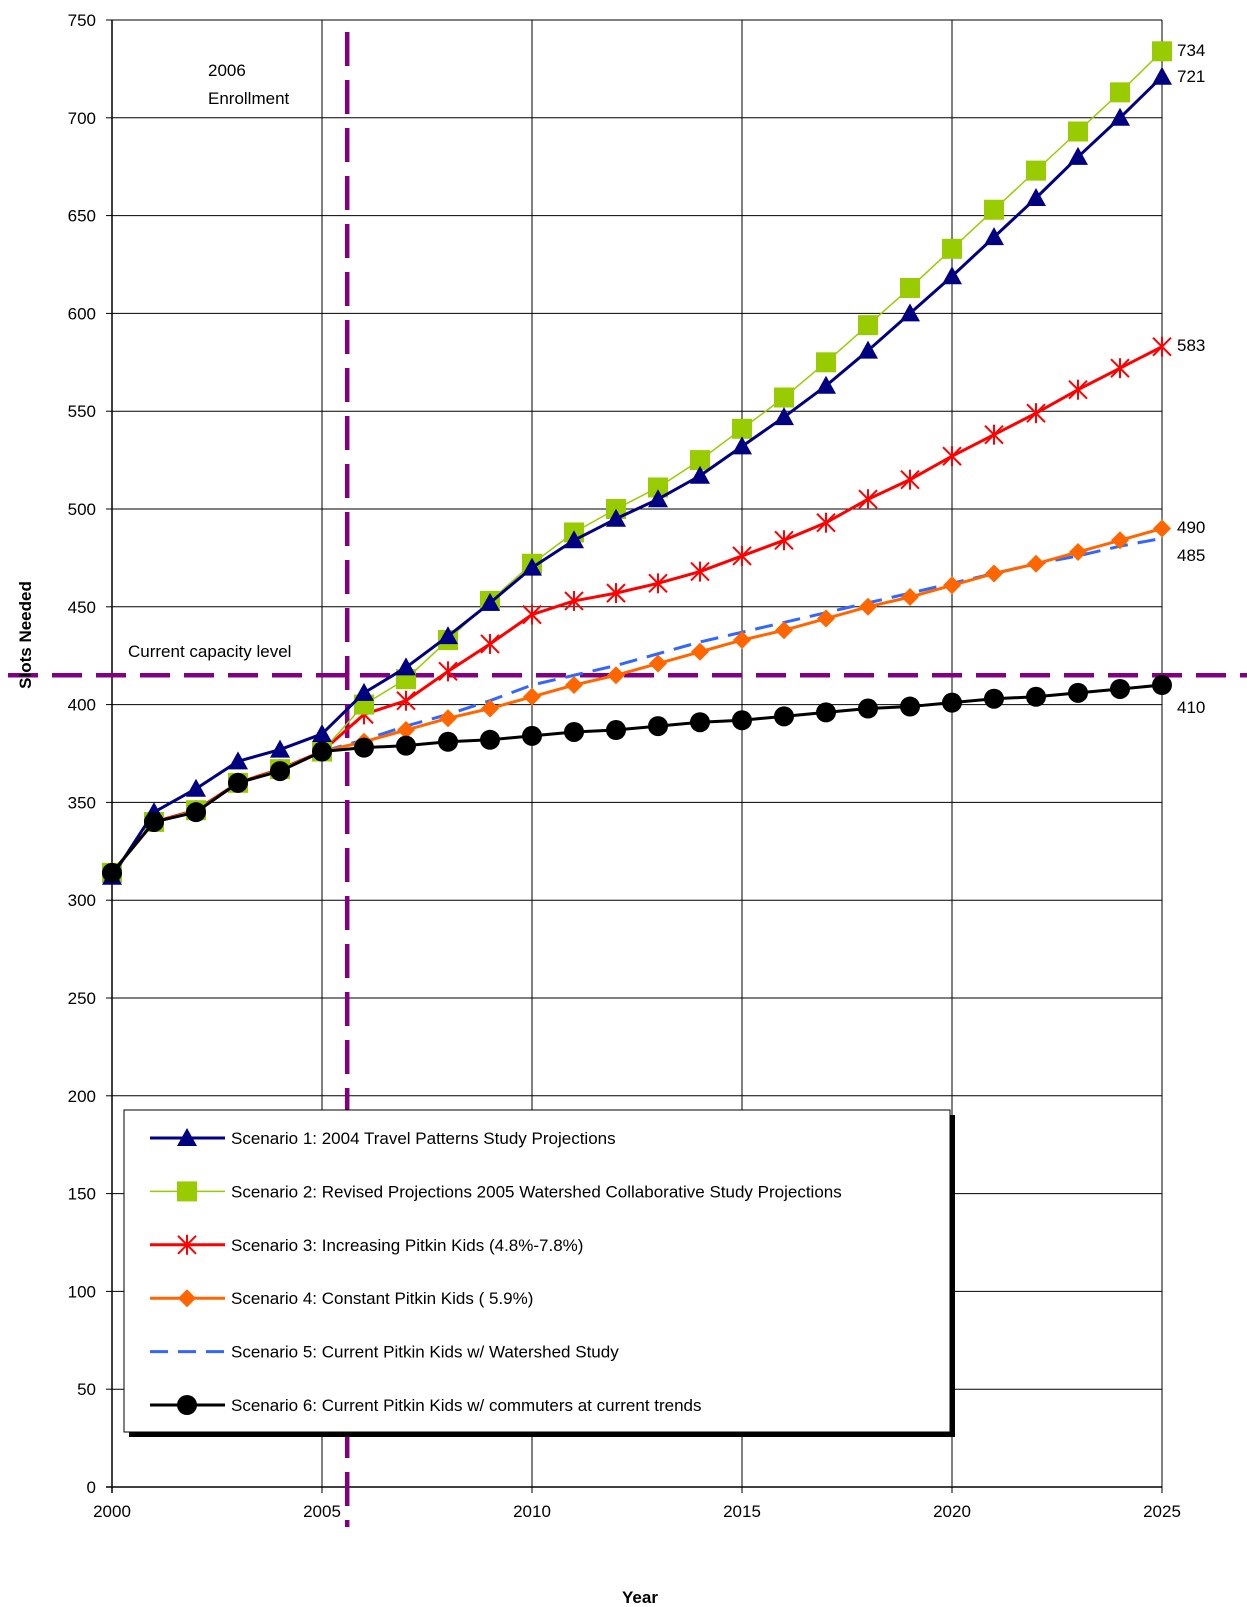 This screenshot has width=1247, height=1607. What do you see at coordinates (1191, 555) in the screenshot?
I see `end-label: 485` at bounding box center [1191, 555].